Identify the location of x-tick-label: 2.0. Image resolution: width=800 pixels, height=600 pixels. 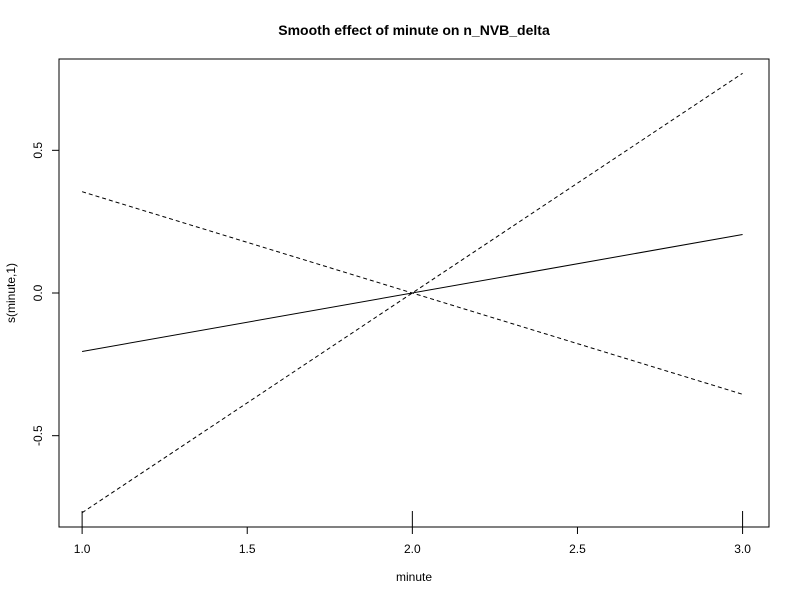
(412, 549).